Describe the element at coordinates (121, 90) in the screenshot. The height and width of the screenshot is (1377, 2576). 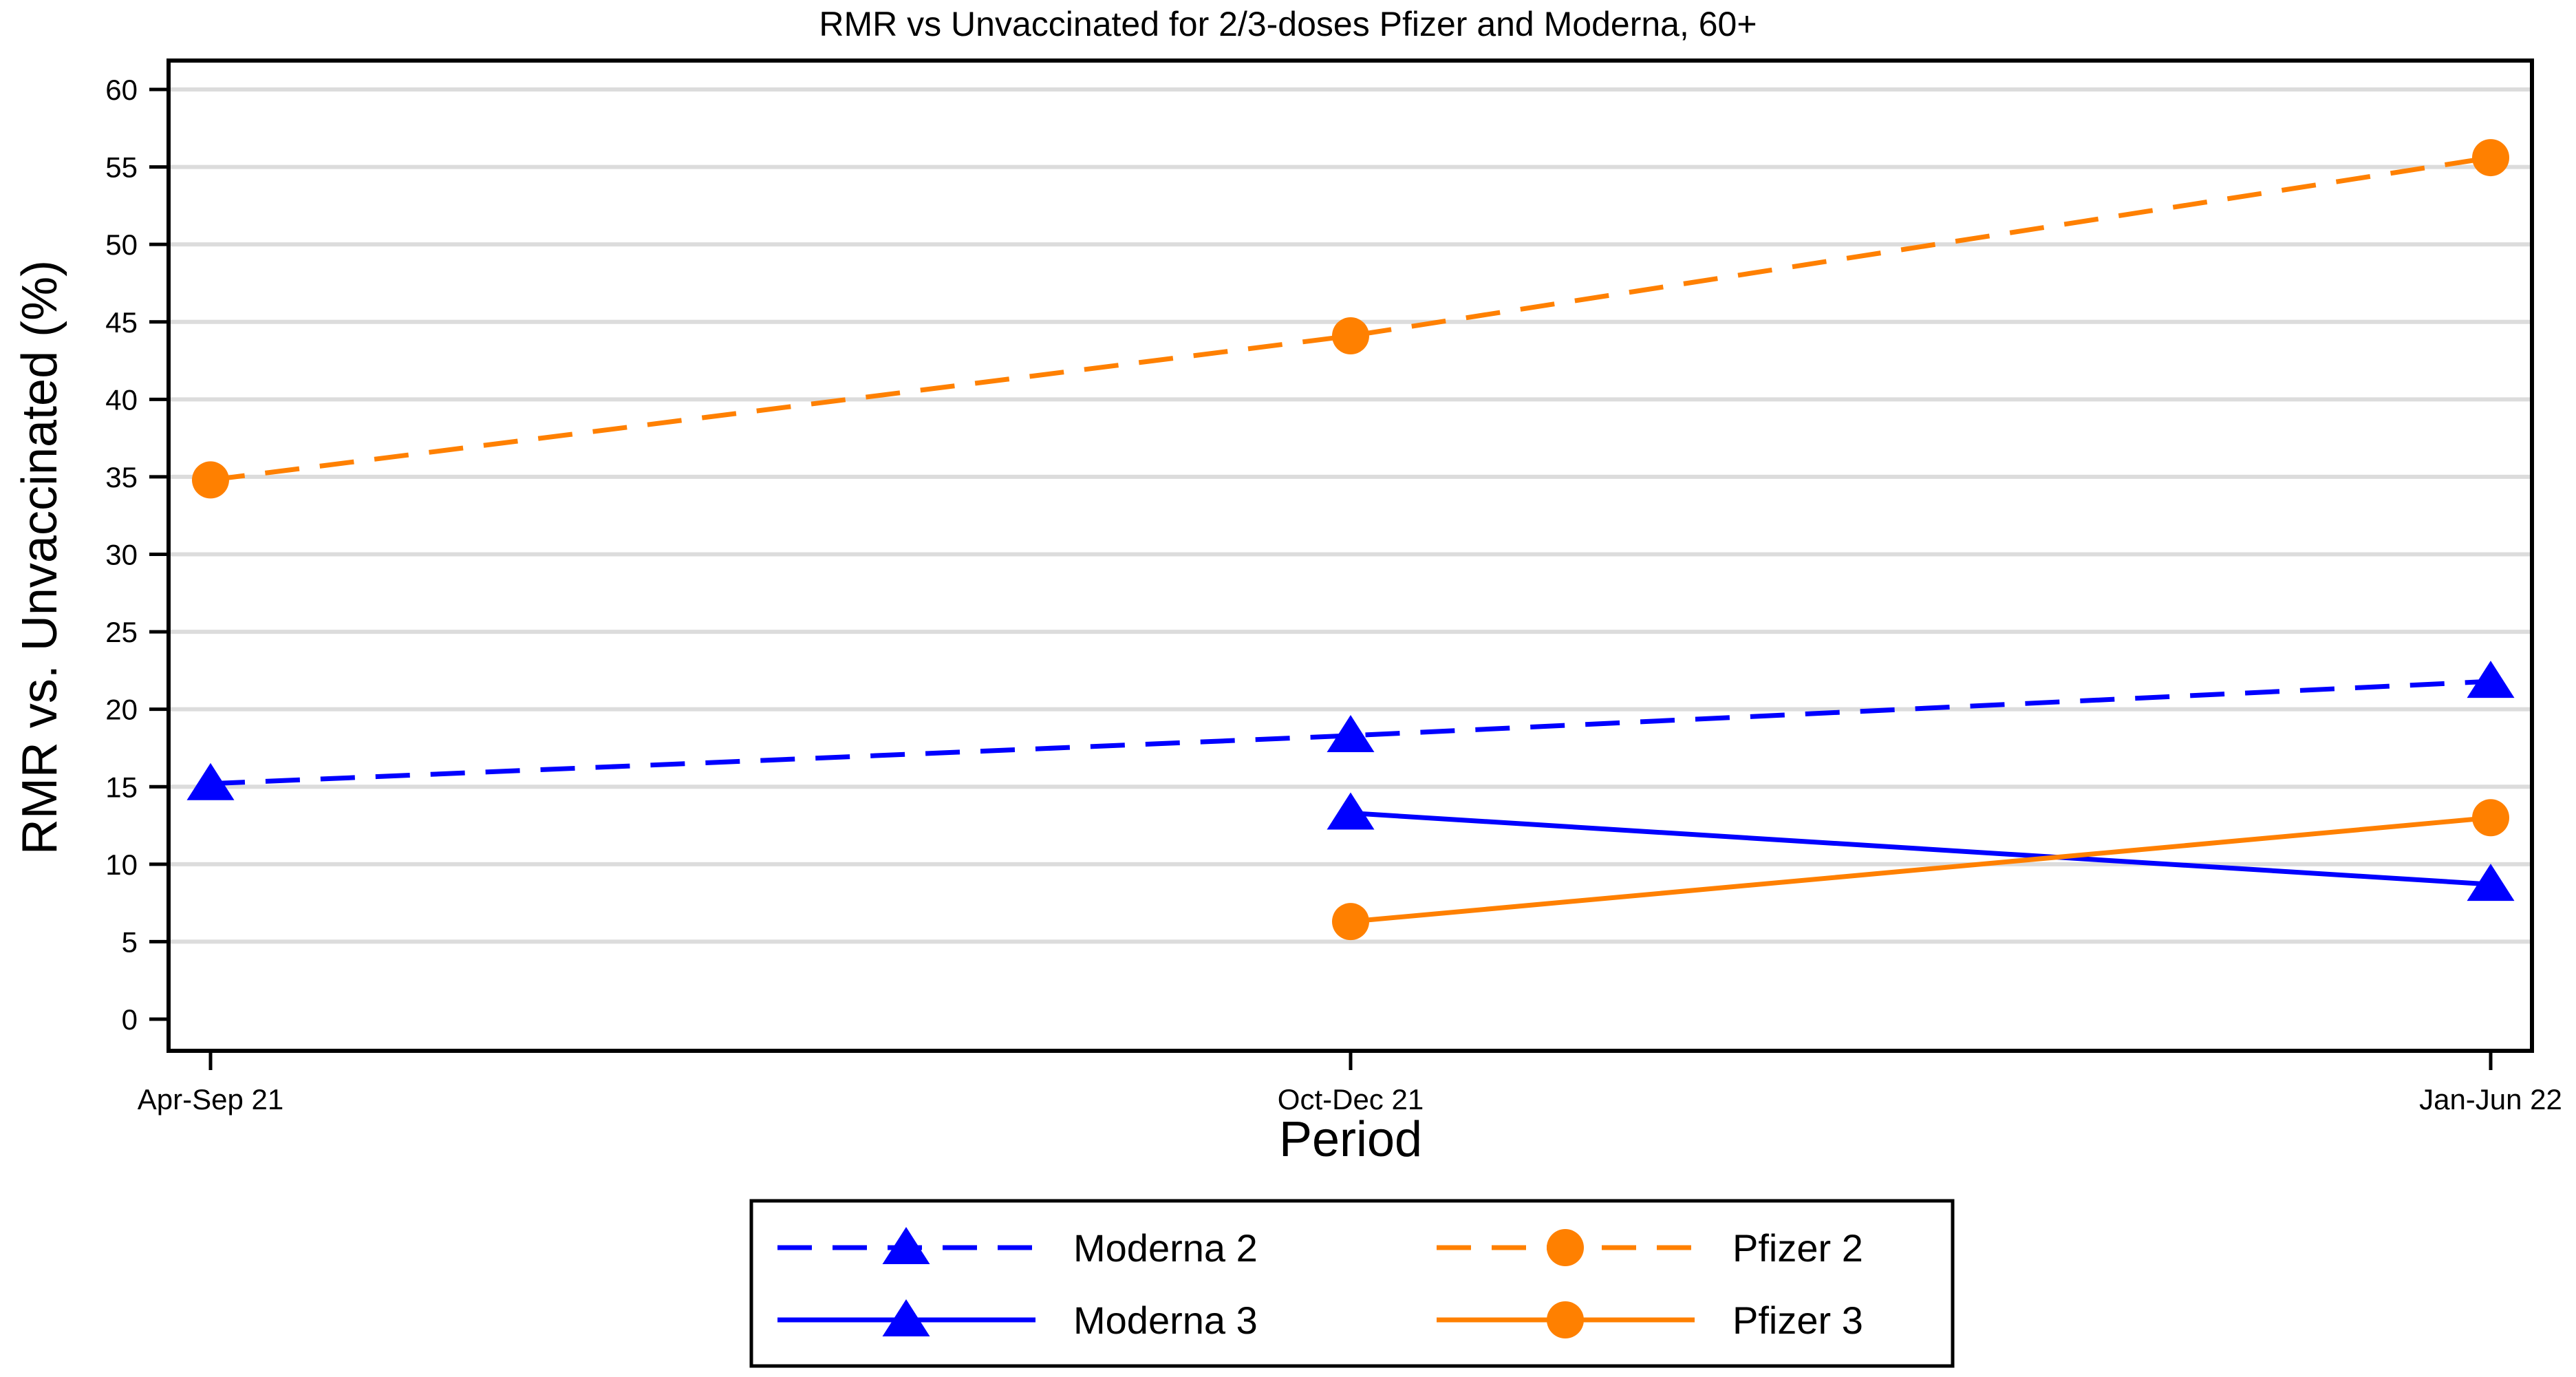
I see `y-tick-label: 60` at that location.